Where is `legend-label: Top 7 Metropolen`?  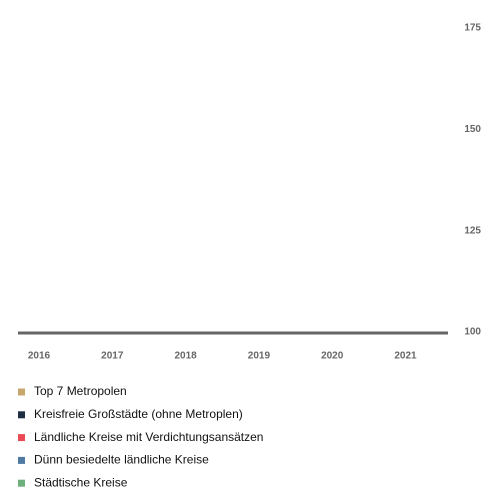 legend-label: Top 7 Metropolen is located at coordinates (80, 391).